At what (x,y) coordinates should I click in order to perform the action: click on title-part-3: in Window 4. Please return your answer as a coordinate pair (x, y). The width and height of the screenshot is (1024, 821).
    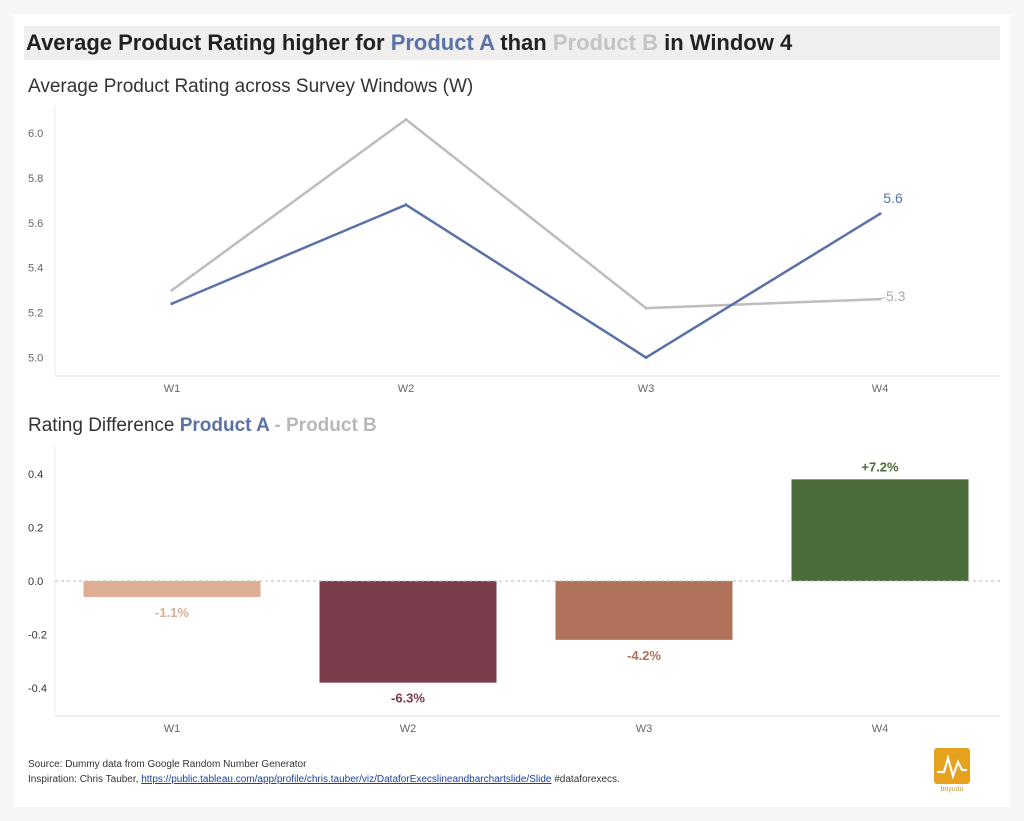
    Looking at the image, I should click on (725, 42).